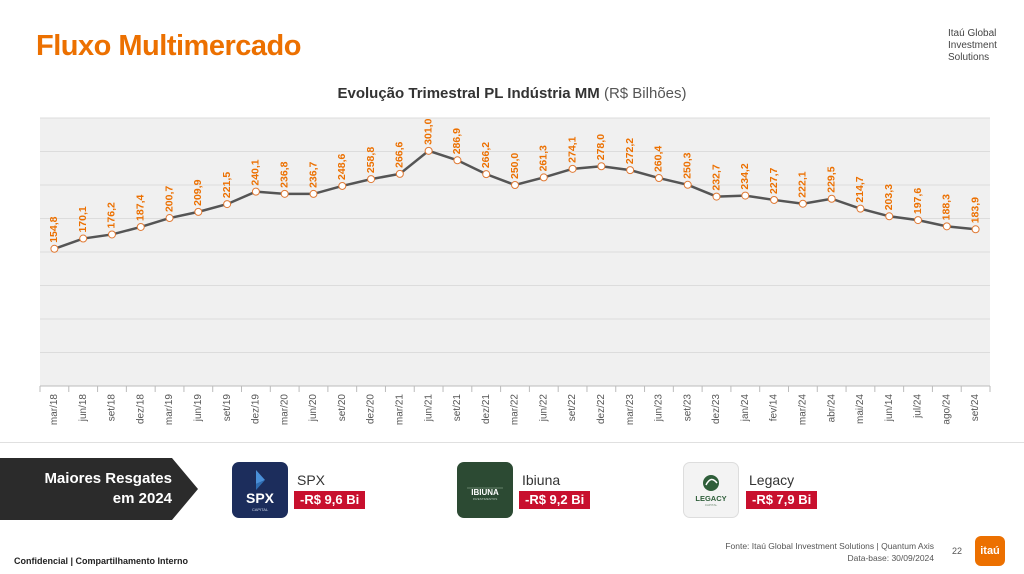 The width and height of the screenshot is (1024, 574). What do you see at coordinates (227, 408) in the screenshot?
I see `x-tick-label: set/19` at bounding box center [227, 408].